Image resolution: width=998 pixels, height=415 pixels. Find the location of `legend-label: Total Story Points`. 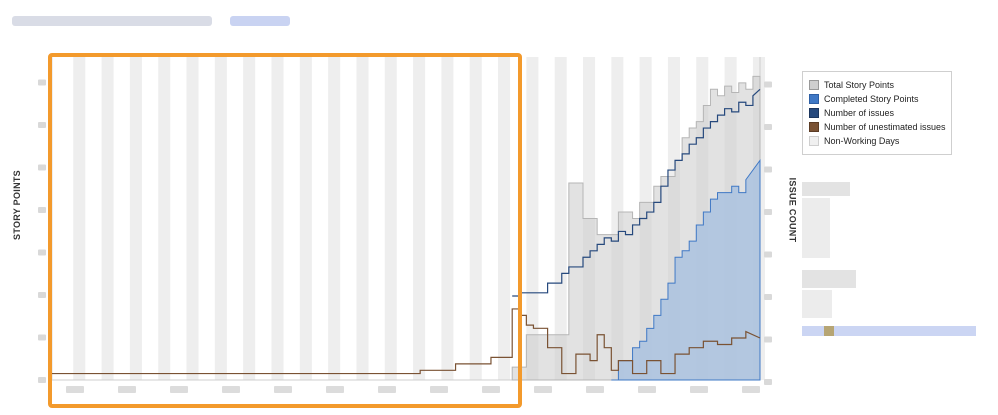

legend-label: Total Story Points is located at coordinates (859, 85).